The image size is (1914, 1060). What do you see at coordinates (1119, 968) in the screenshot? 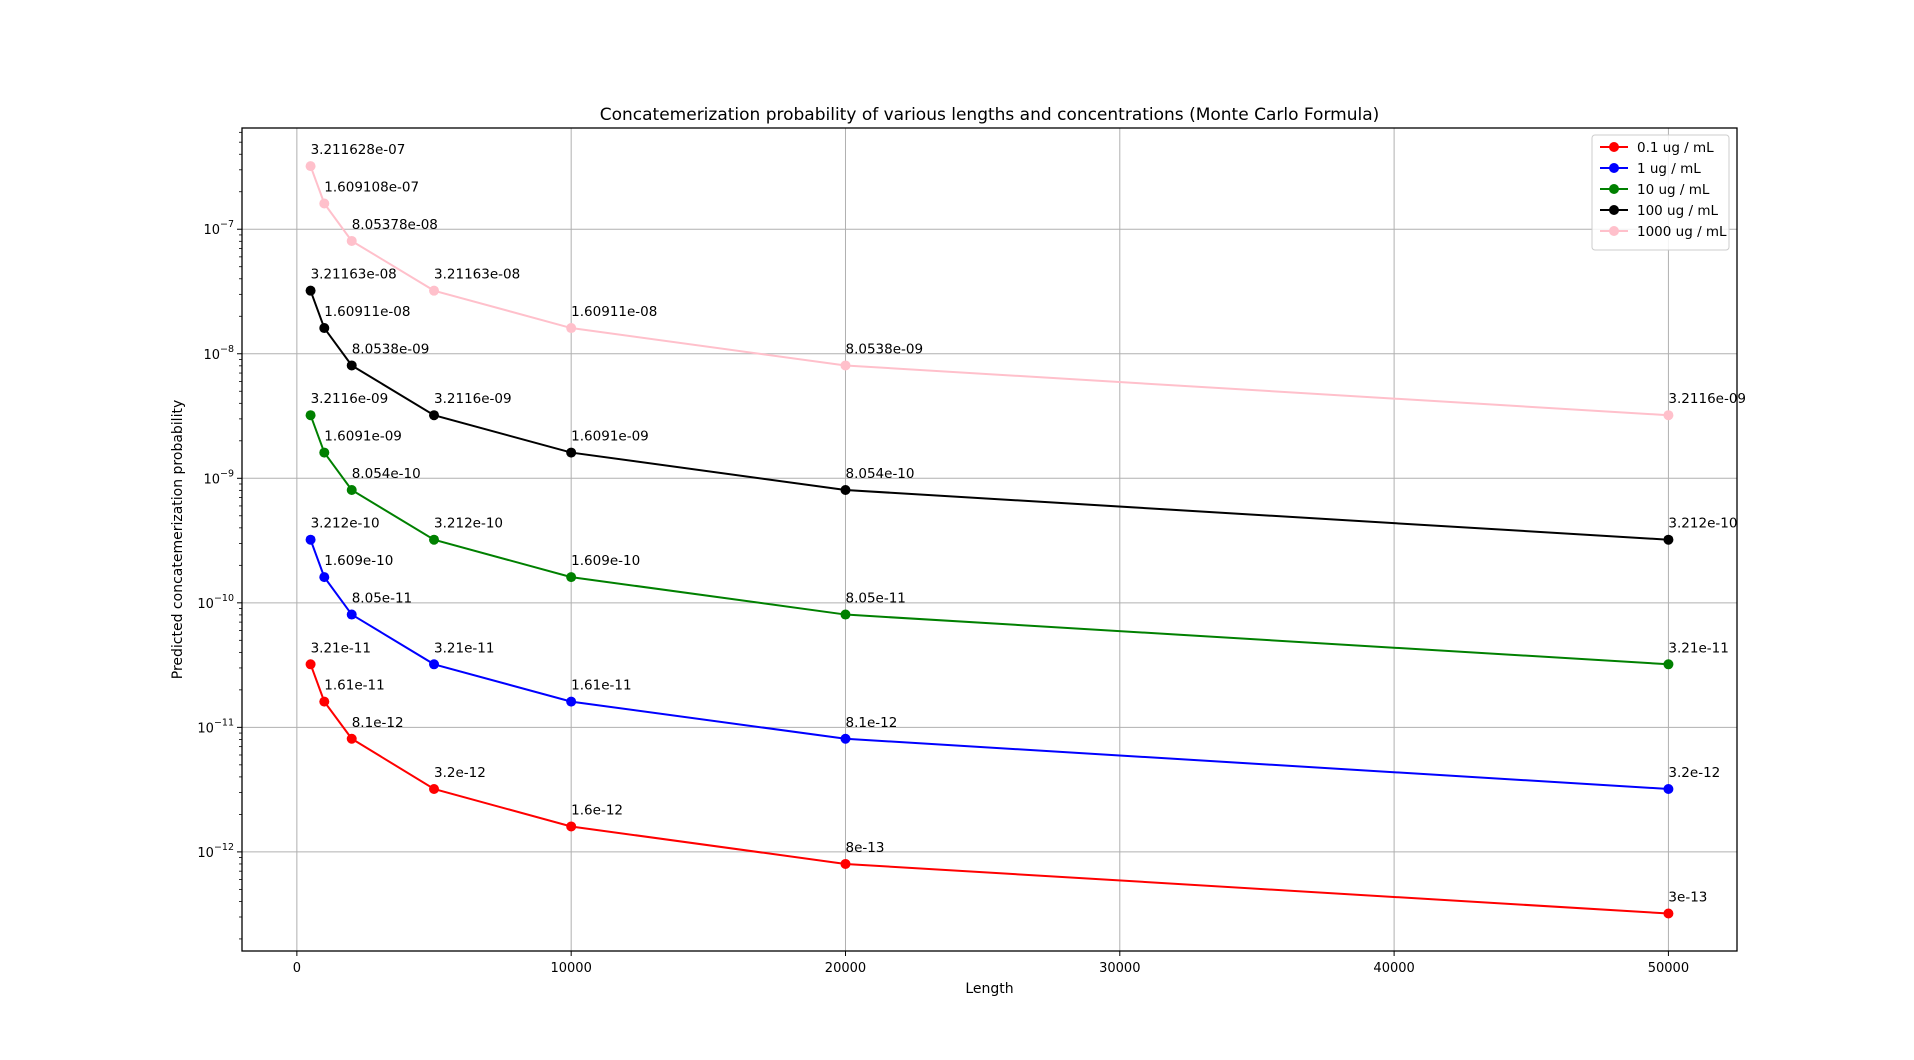
I see `x-tick-label: 30000` at bounding box center [1119, 968].